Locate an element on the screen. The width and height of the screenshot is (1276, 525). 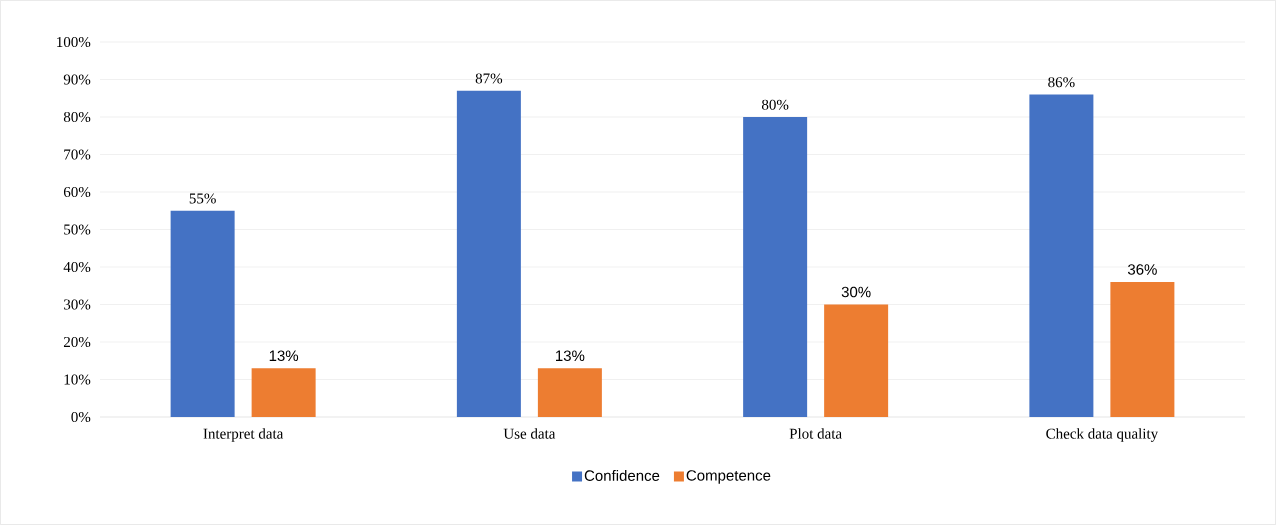
y-tick-label: 0% is located at coordinates (81, 417).